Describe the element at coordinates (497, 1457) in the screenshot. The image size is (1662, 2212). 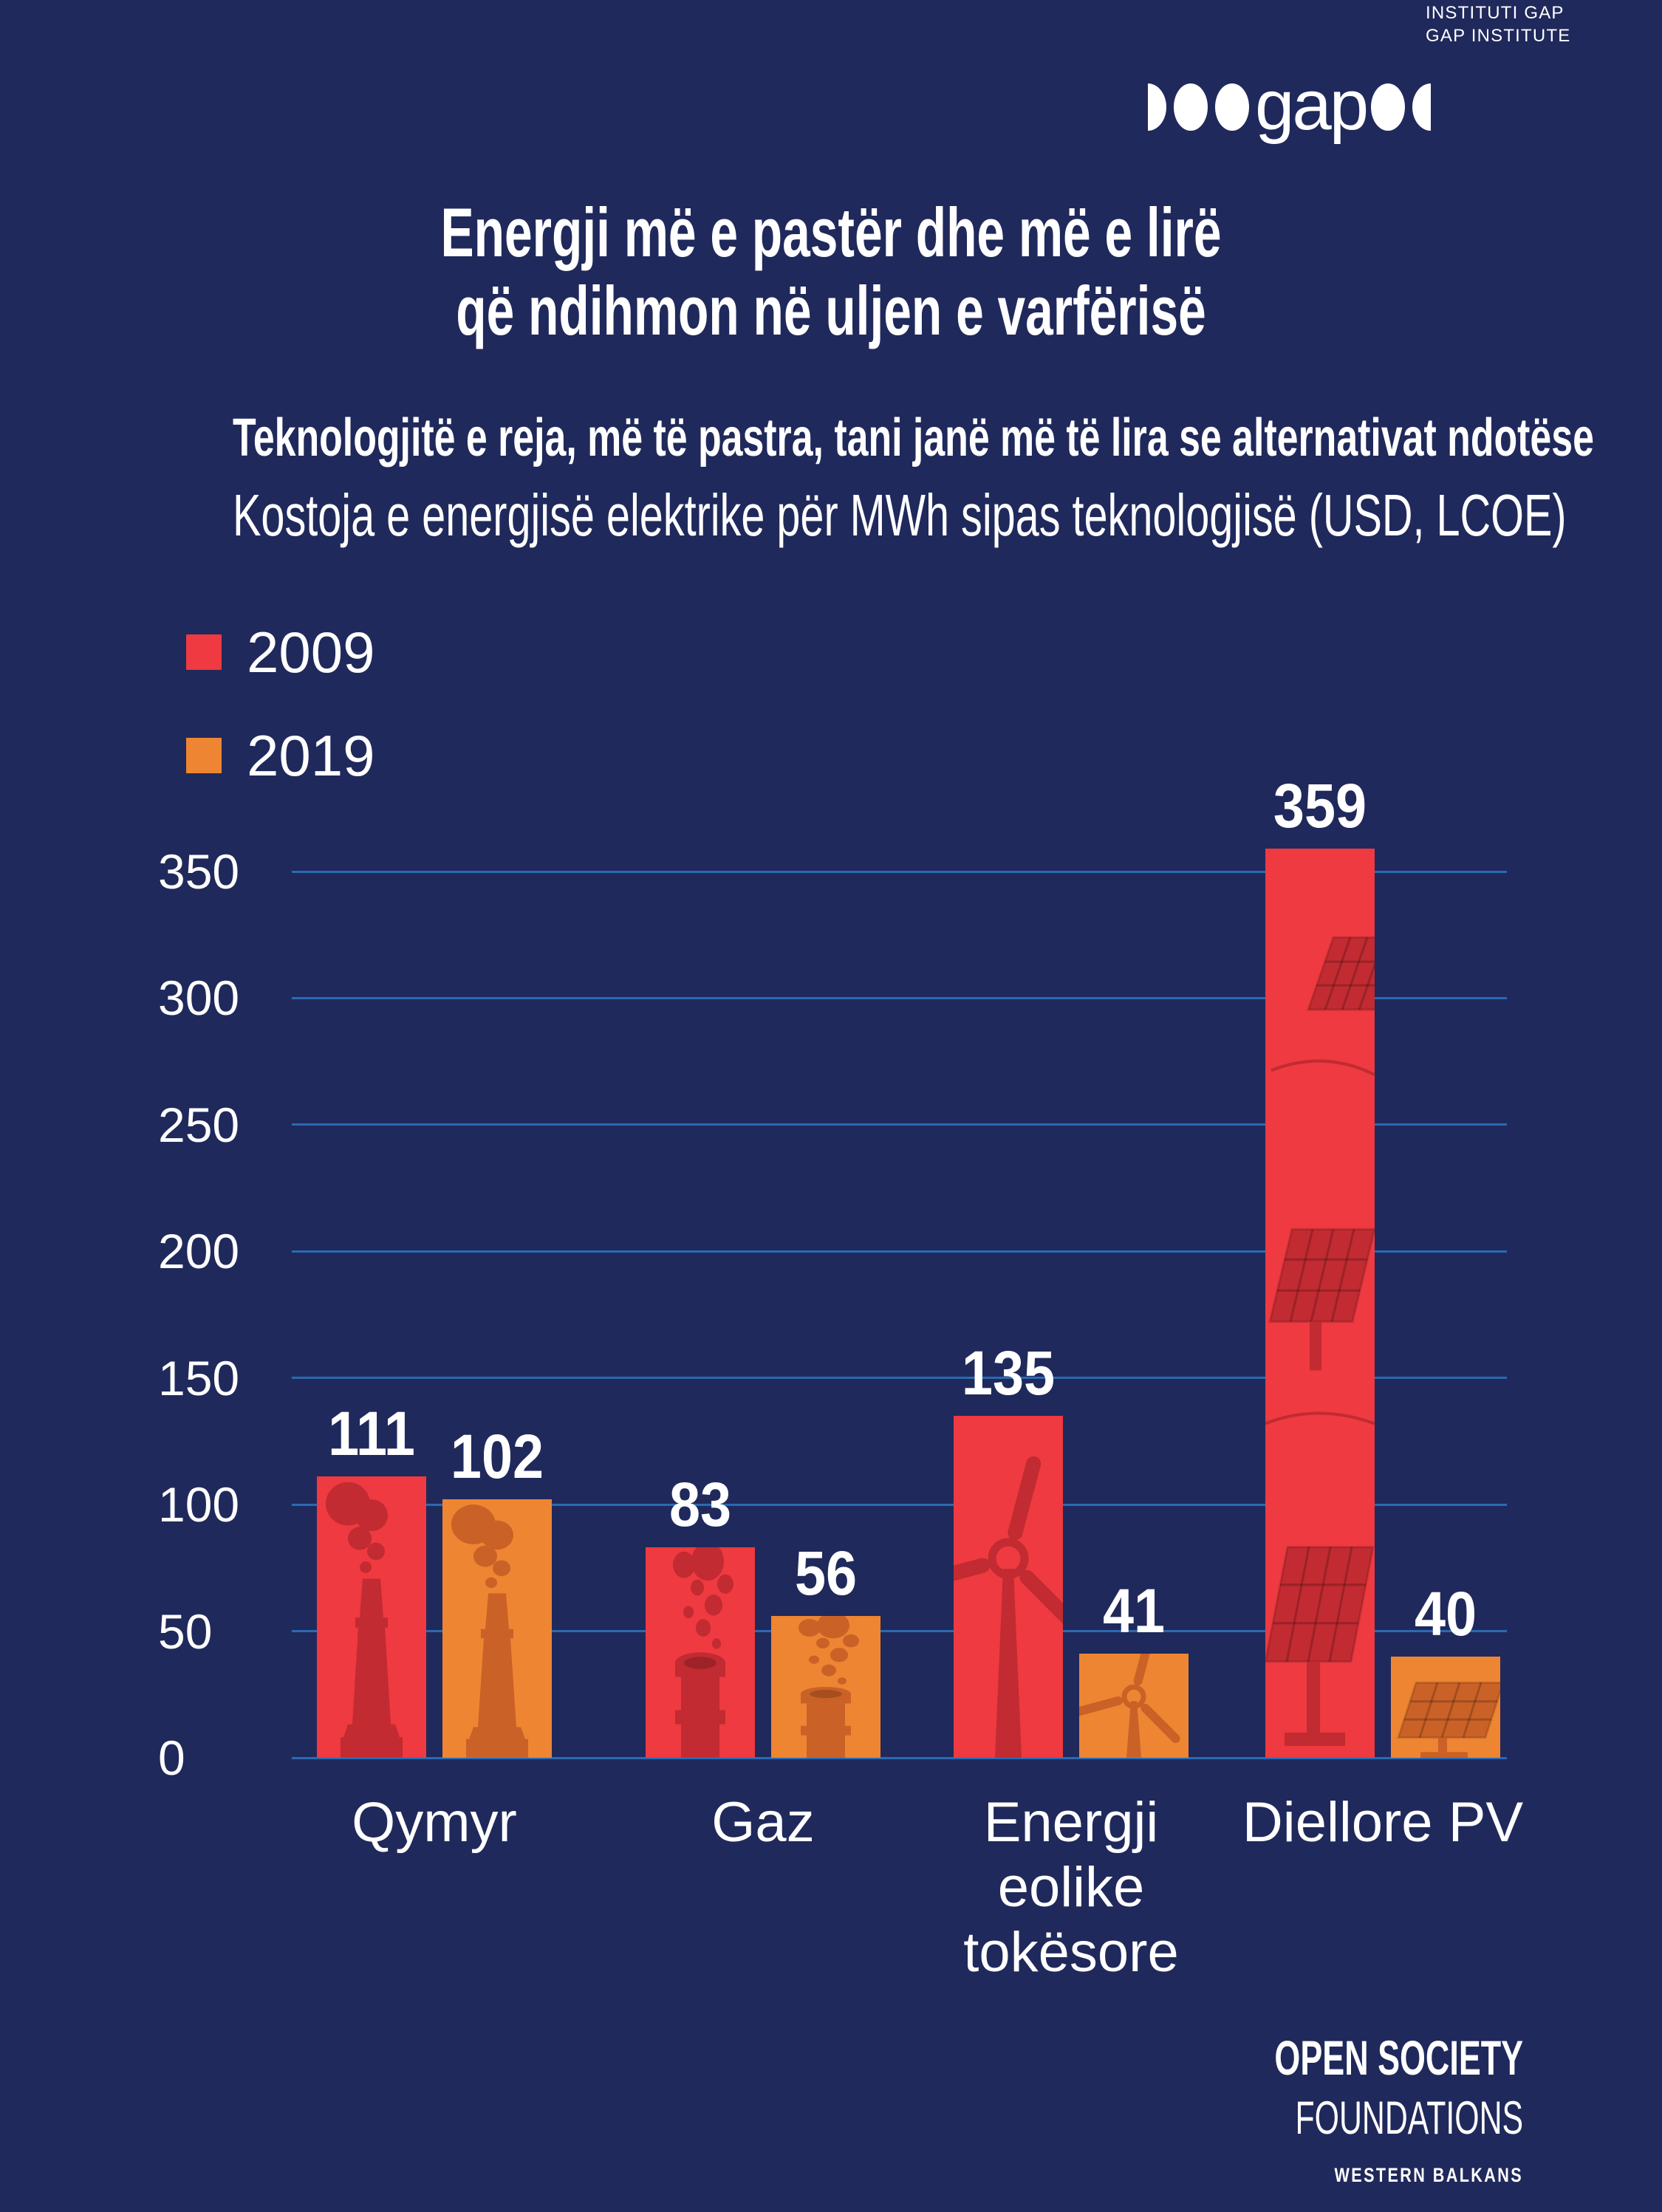
I see `bar-value-label: 102` at that location.